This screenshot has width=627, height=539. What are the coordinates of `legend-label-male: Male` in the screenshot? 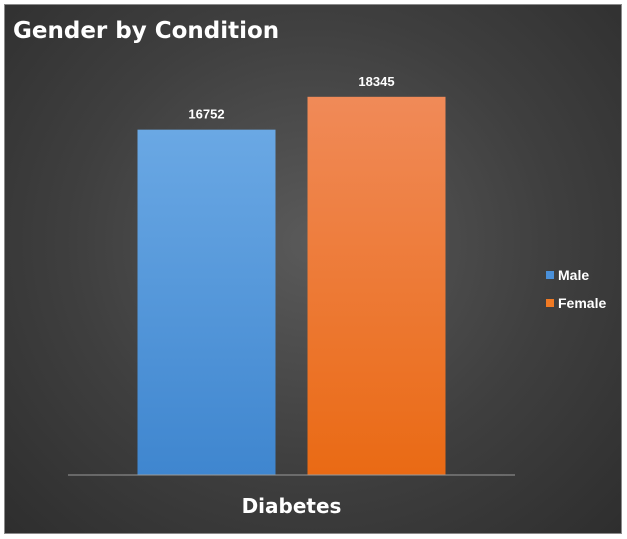 It's located at (573, 275).